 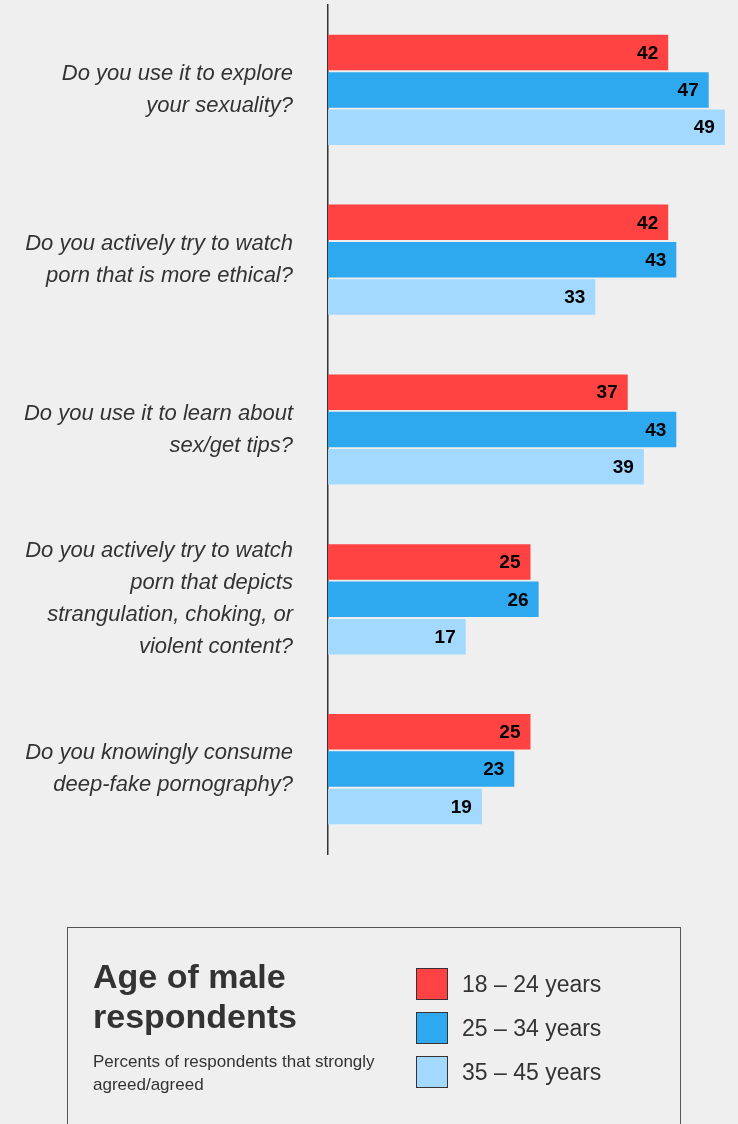 I want to click on y-tick-label: Do you use it to learn about sex/get tips?, so click(x=158, y=428).